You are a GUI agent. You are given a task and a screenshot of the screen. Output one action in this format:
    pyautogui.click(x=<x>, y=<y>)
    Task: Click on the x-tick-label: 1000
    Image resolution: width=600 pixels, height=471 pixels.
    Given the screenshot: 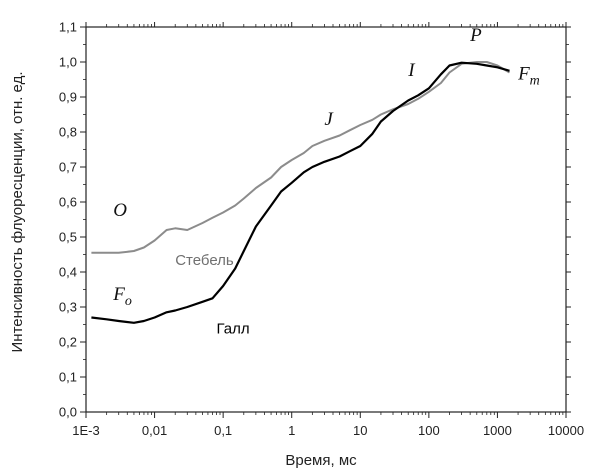 What is the action you would take?
    pyautogui.click(x=497, y=430)
    